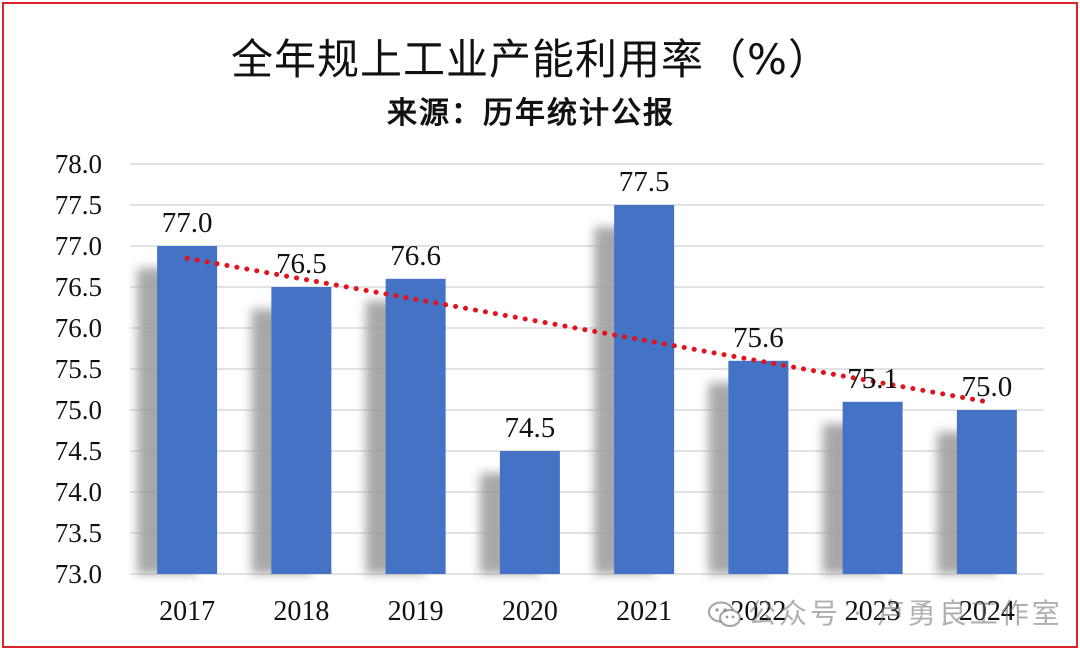 The height and width of the screenshot is (650, 1080). Describe the element at coordinates (531, 59) in the screenshot. I see `chart-title: 全年规上工业产能利用率（%）` at that location.